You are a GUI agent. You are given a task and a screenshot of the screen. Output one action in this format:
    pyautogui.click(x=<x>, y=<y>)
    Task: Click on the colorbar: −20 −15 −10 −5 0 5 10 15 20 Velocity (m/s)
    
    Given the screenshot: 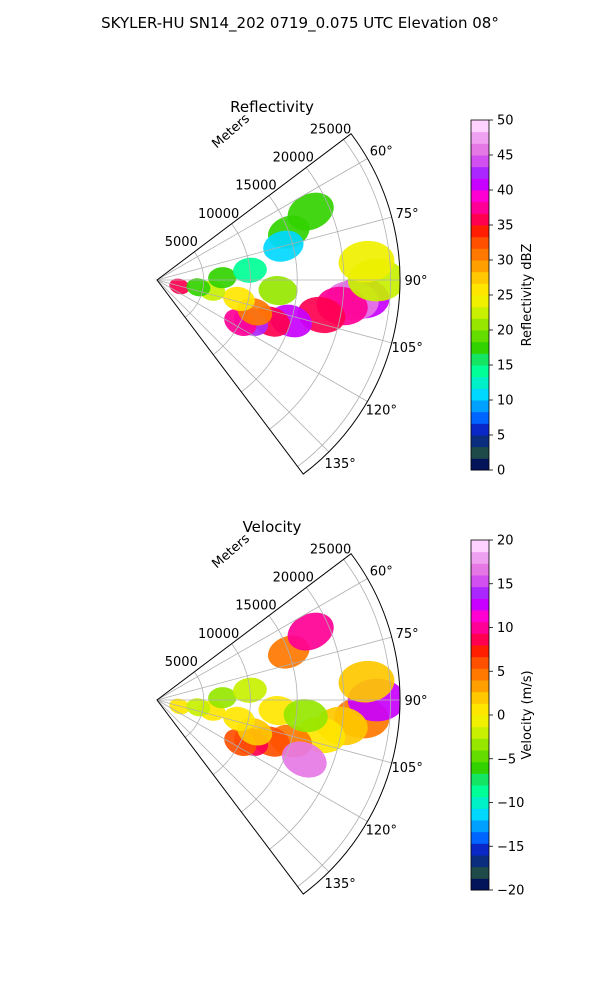 What is the action you would take?
    pyautogui.click(x=502, y=716)
    